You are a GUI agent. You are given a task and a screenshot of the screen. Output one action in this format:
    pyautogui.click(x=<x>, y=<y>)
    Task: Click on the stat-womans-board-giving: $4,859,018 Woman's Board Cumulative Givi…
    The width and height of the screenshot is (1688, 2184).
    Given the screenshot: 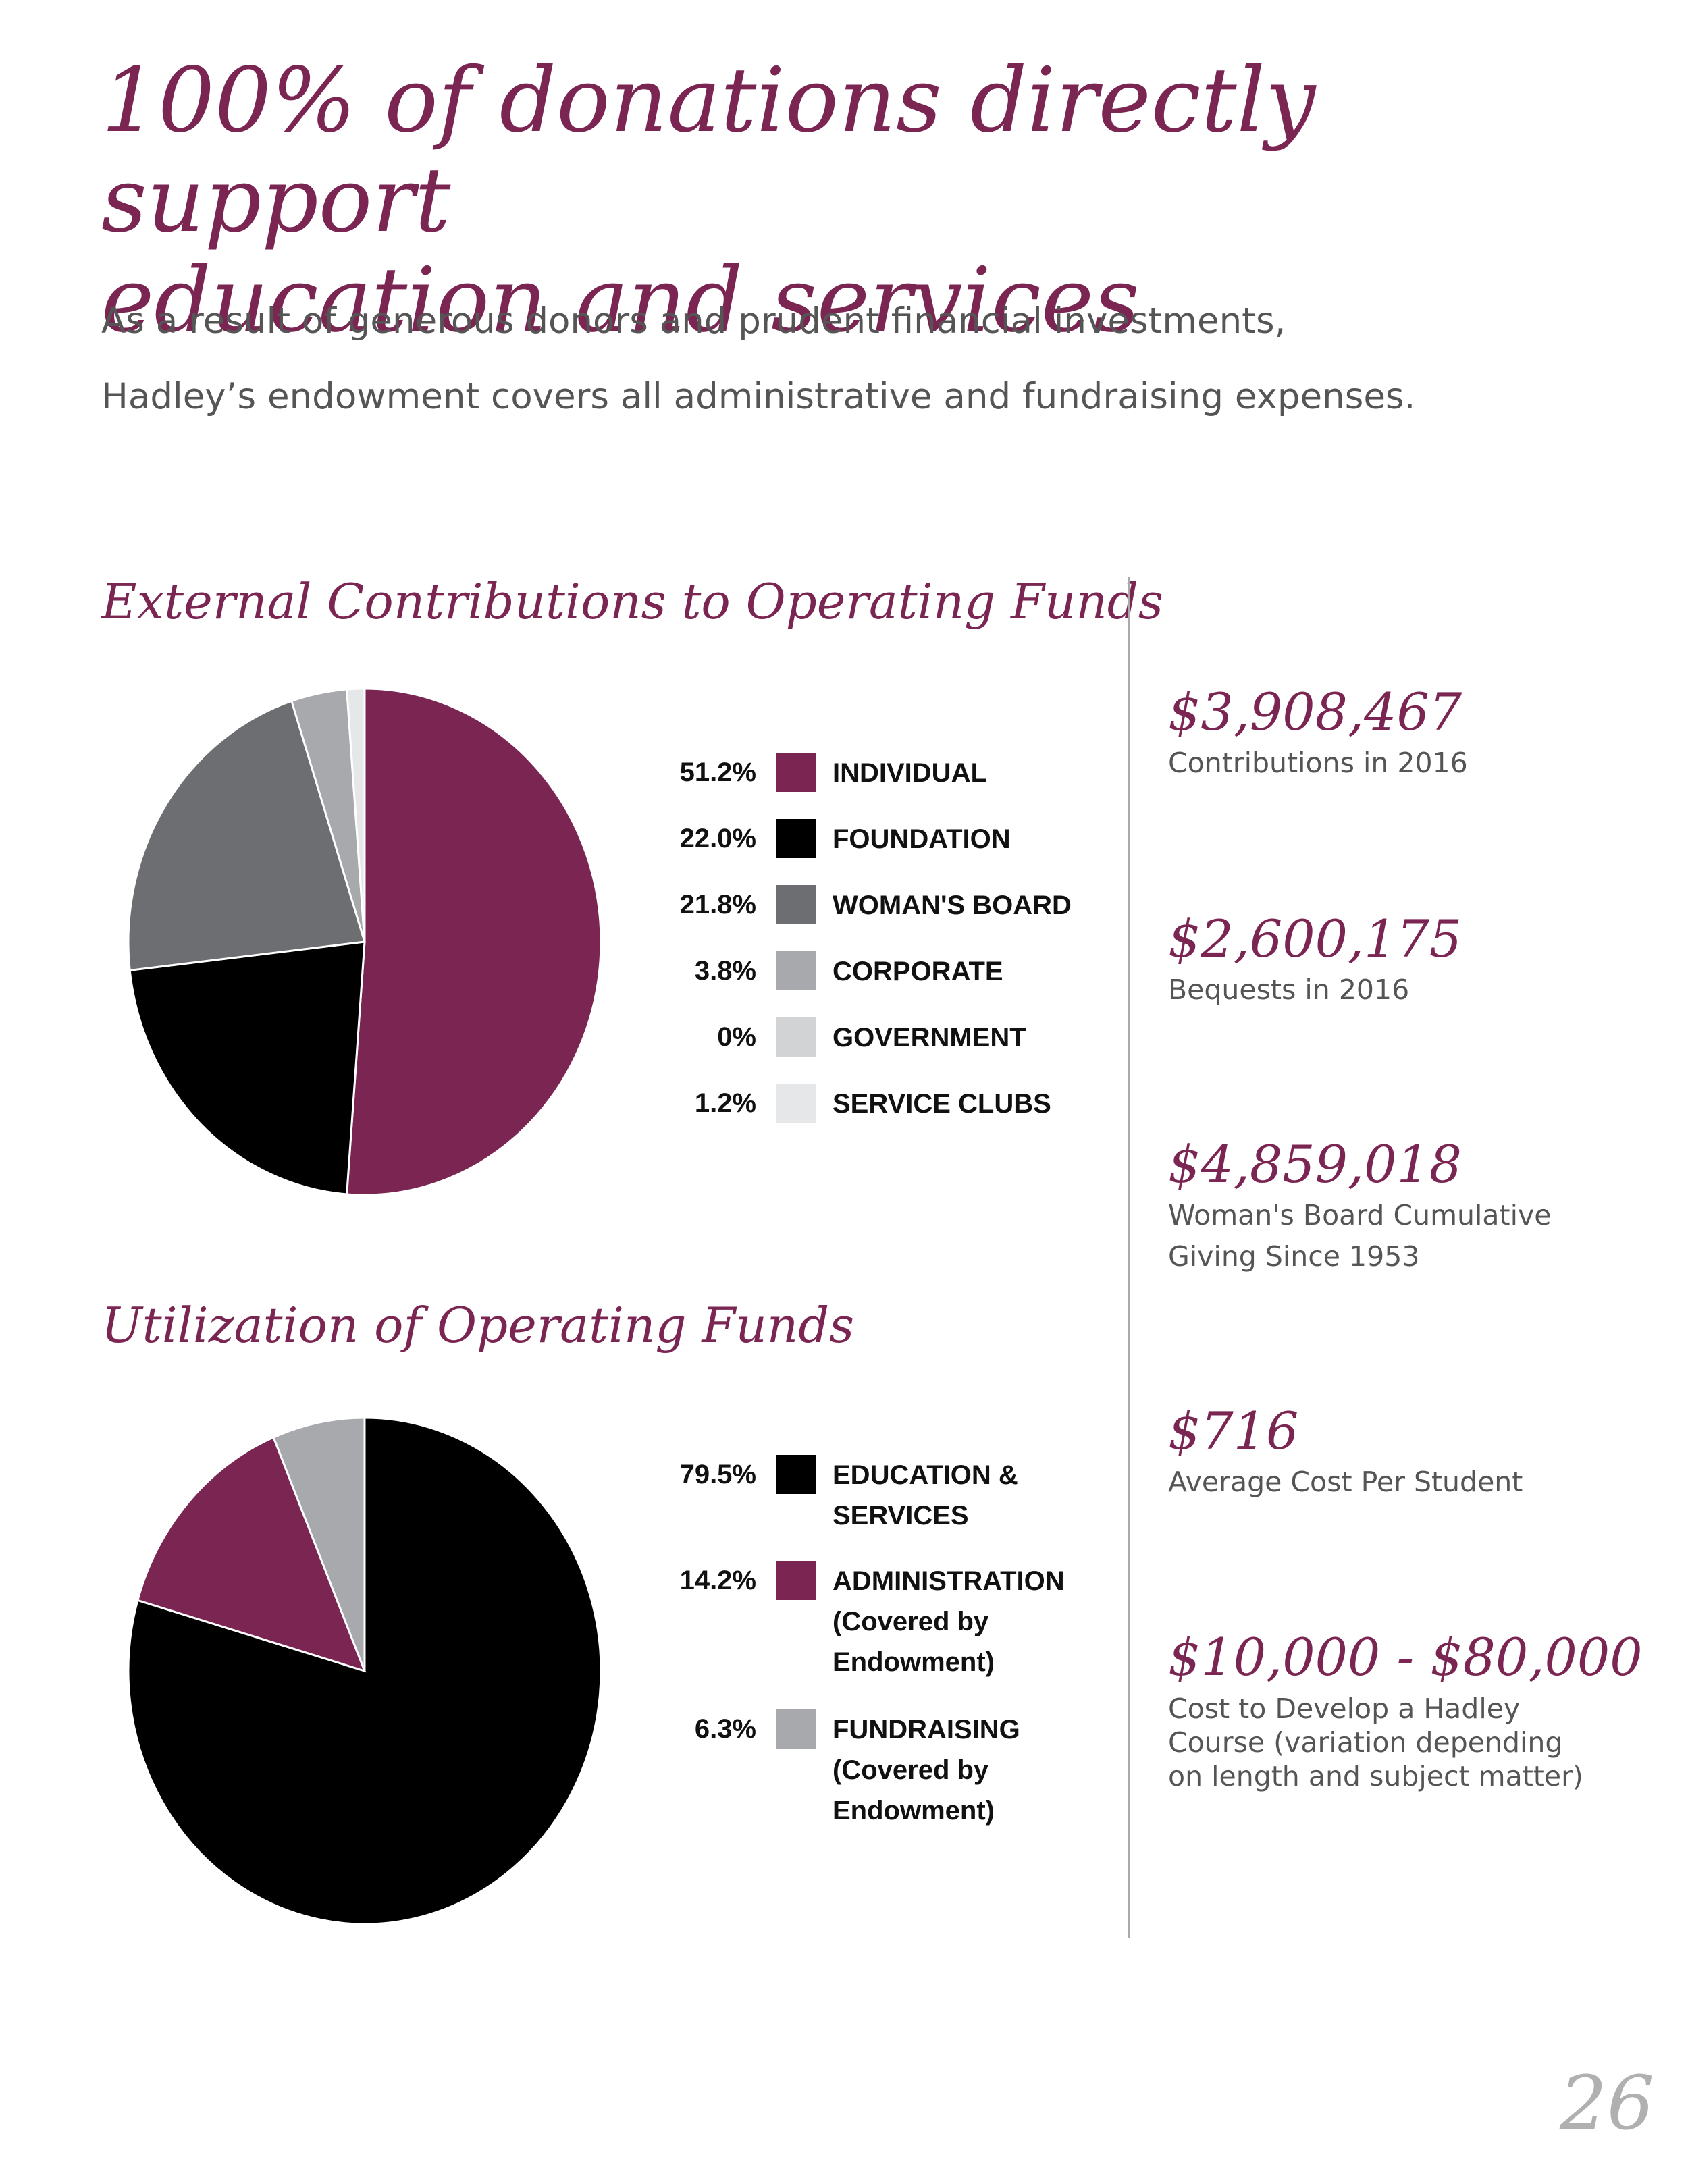 What is the action you would take?
    pyautogui.click(x=1411, y=1205)
    